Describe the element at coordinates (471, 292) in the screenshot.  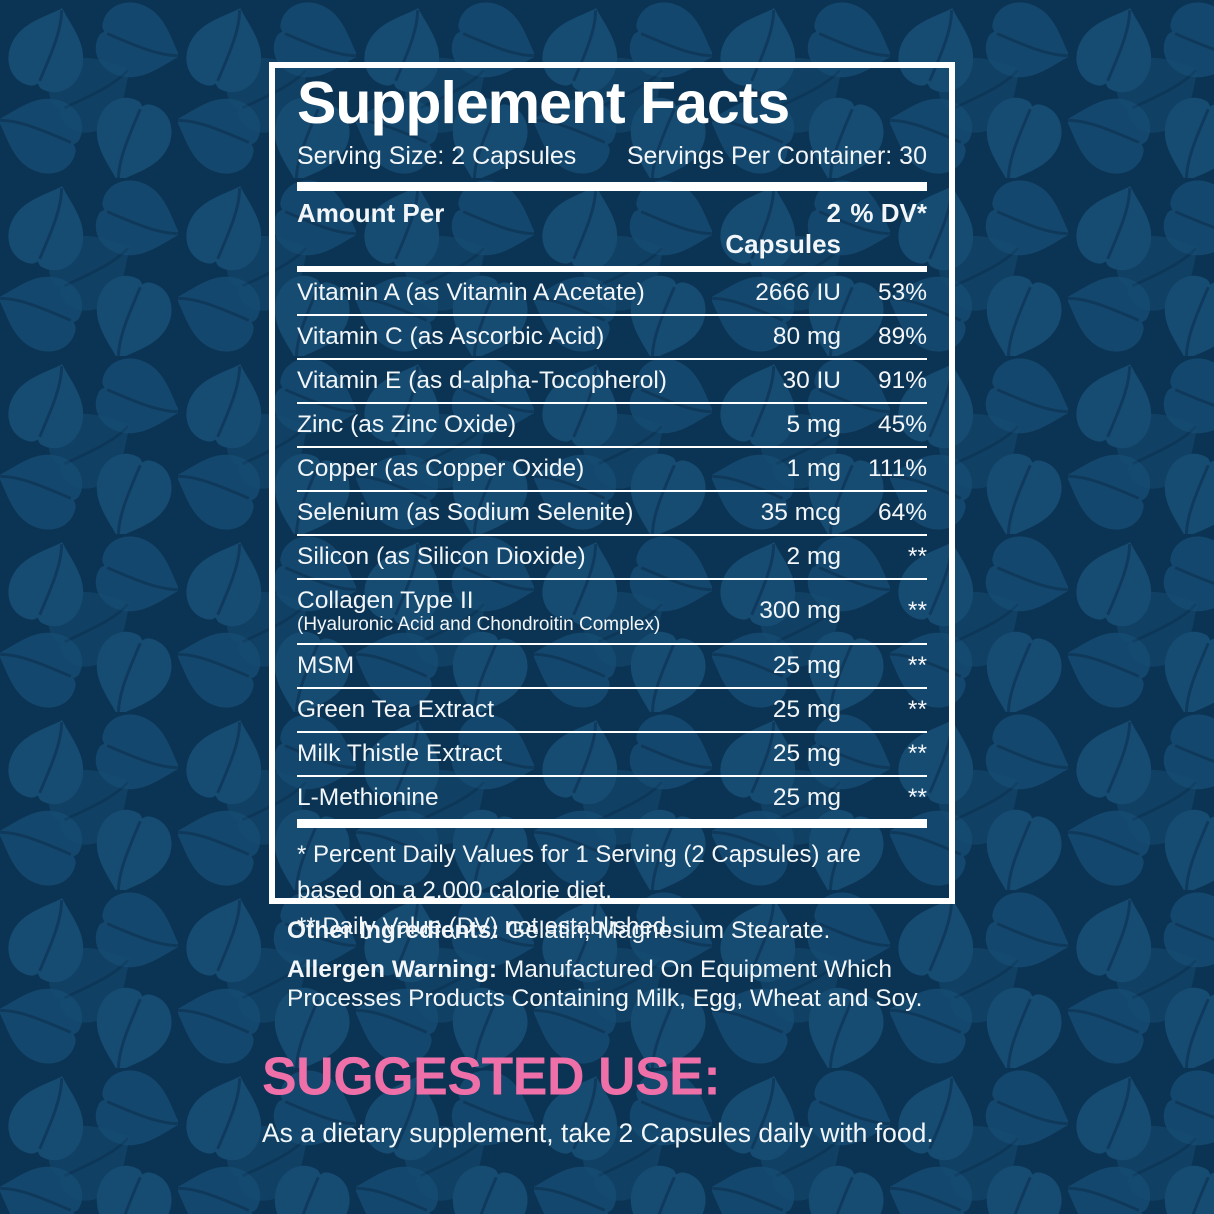
I see `ingredient-name: Vitamin A (as Vitamin A Acetate)` at that location.